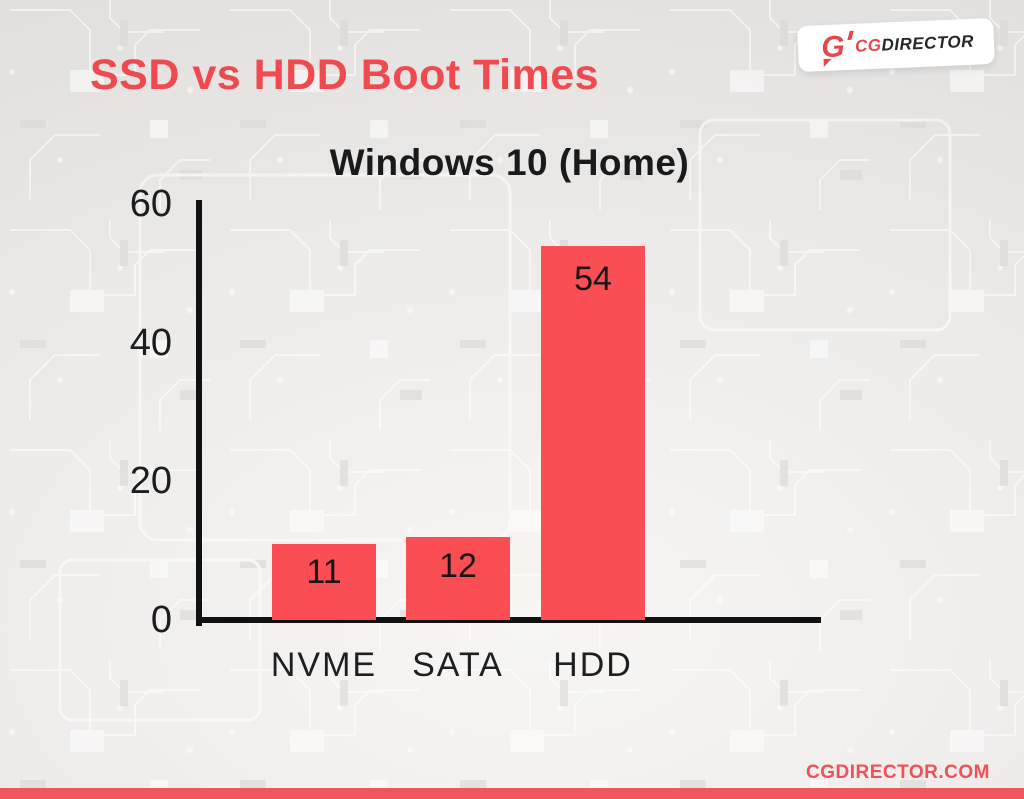 This screenshot has width=1024, height=799. Describe the element at coordinates (150, 342) in the screenshot. I see `y-tick-label-40: 40` at that location.